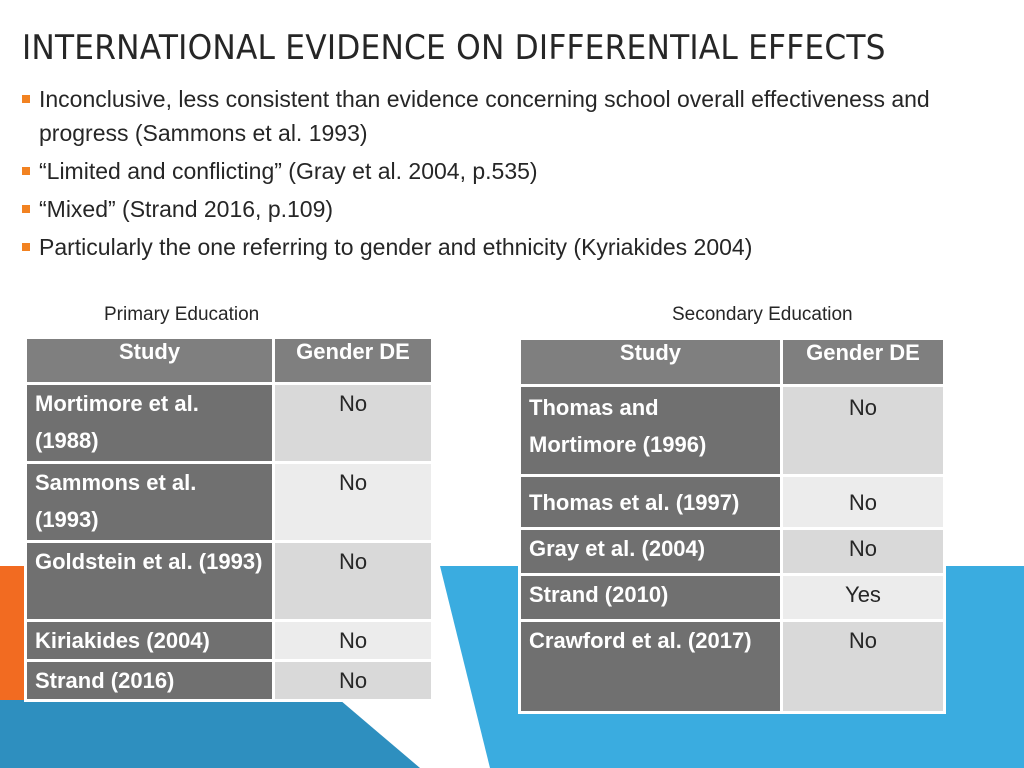 The height and width of the screenshot is (768, 1024). What do you see at coordinates (650, 551) in the screenshot?
I see `study-cell: Gray et al. (2004)` at bounding box center [650, 551].